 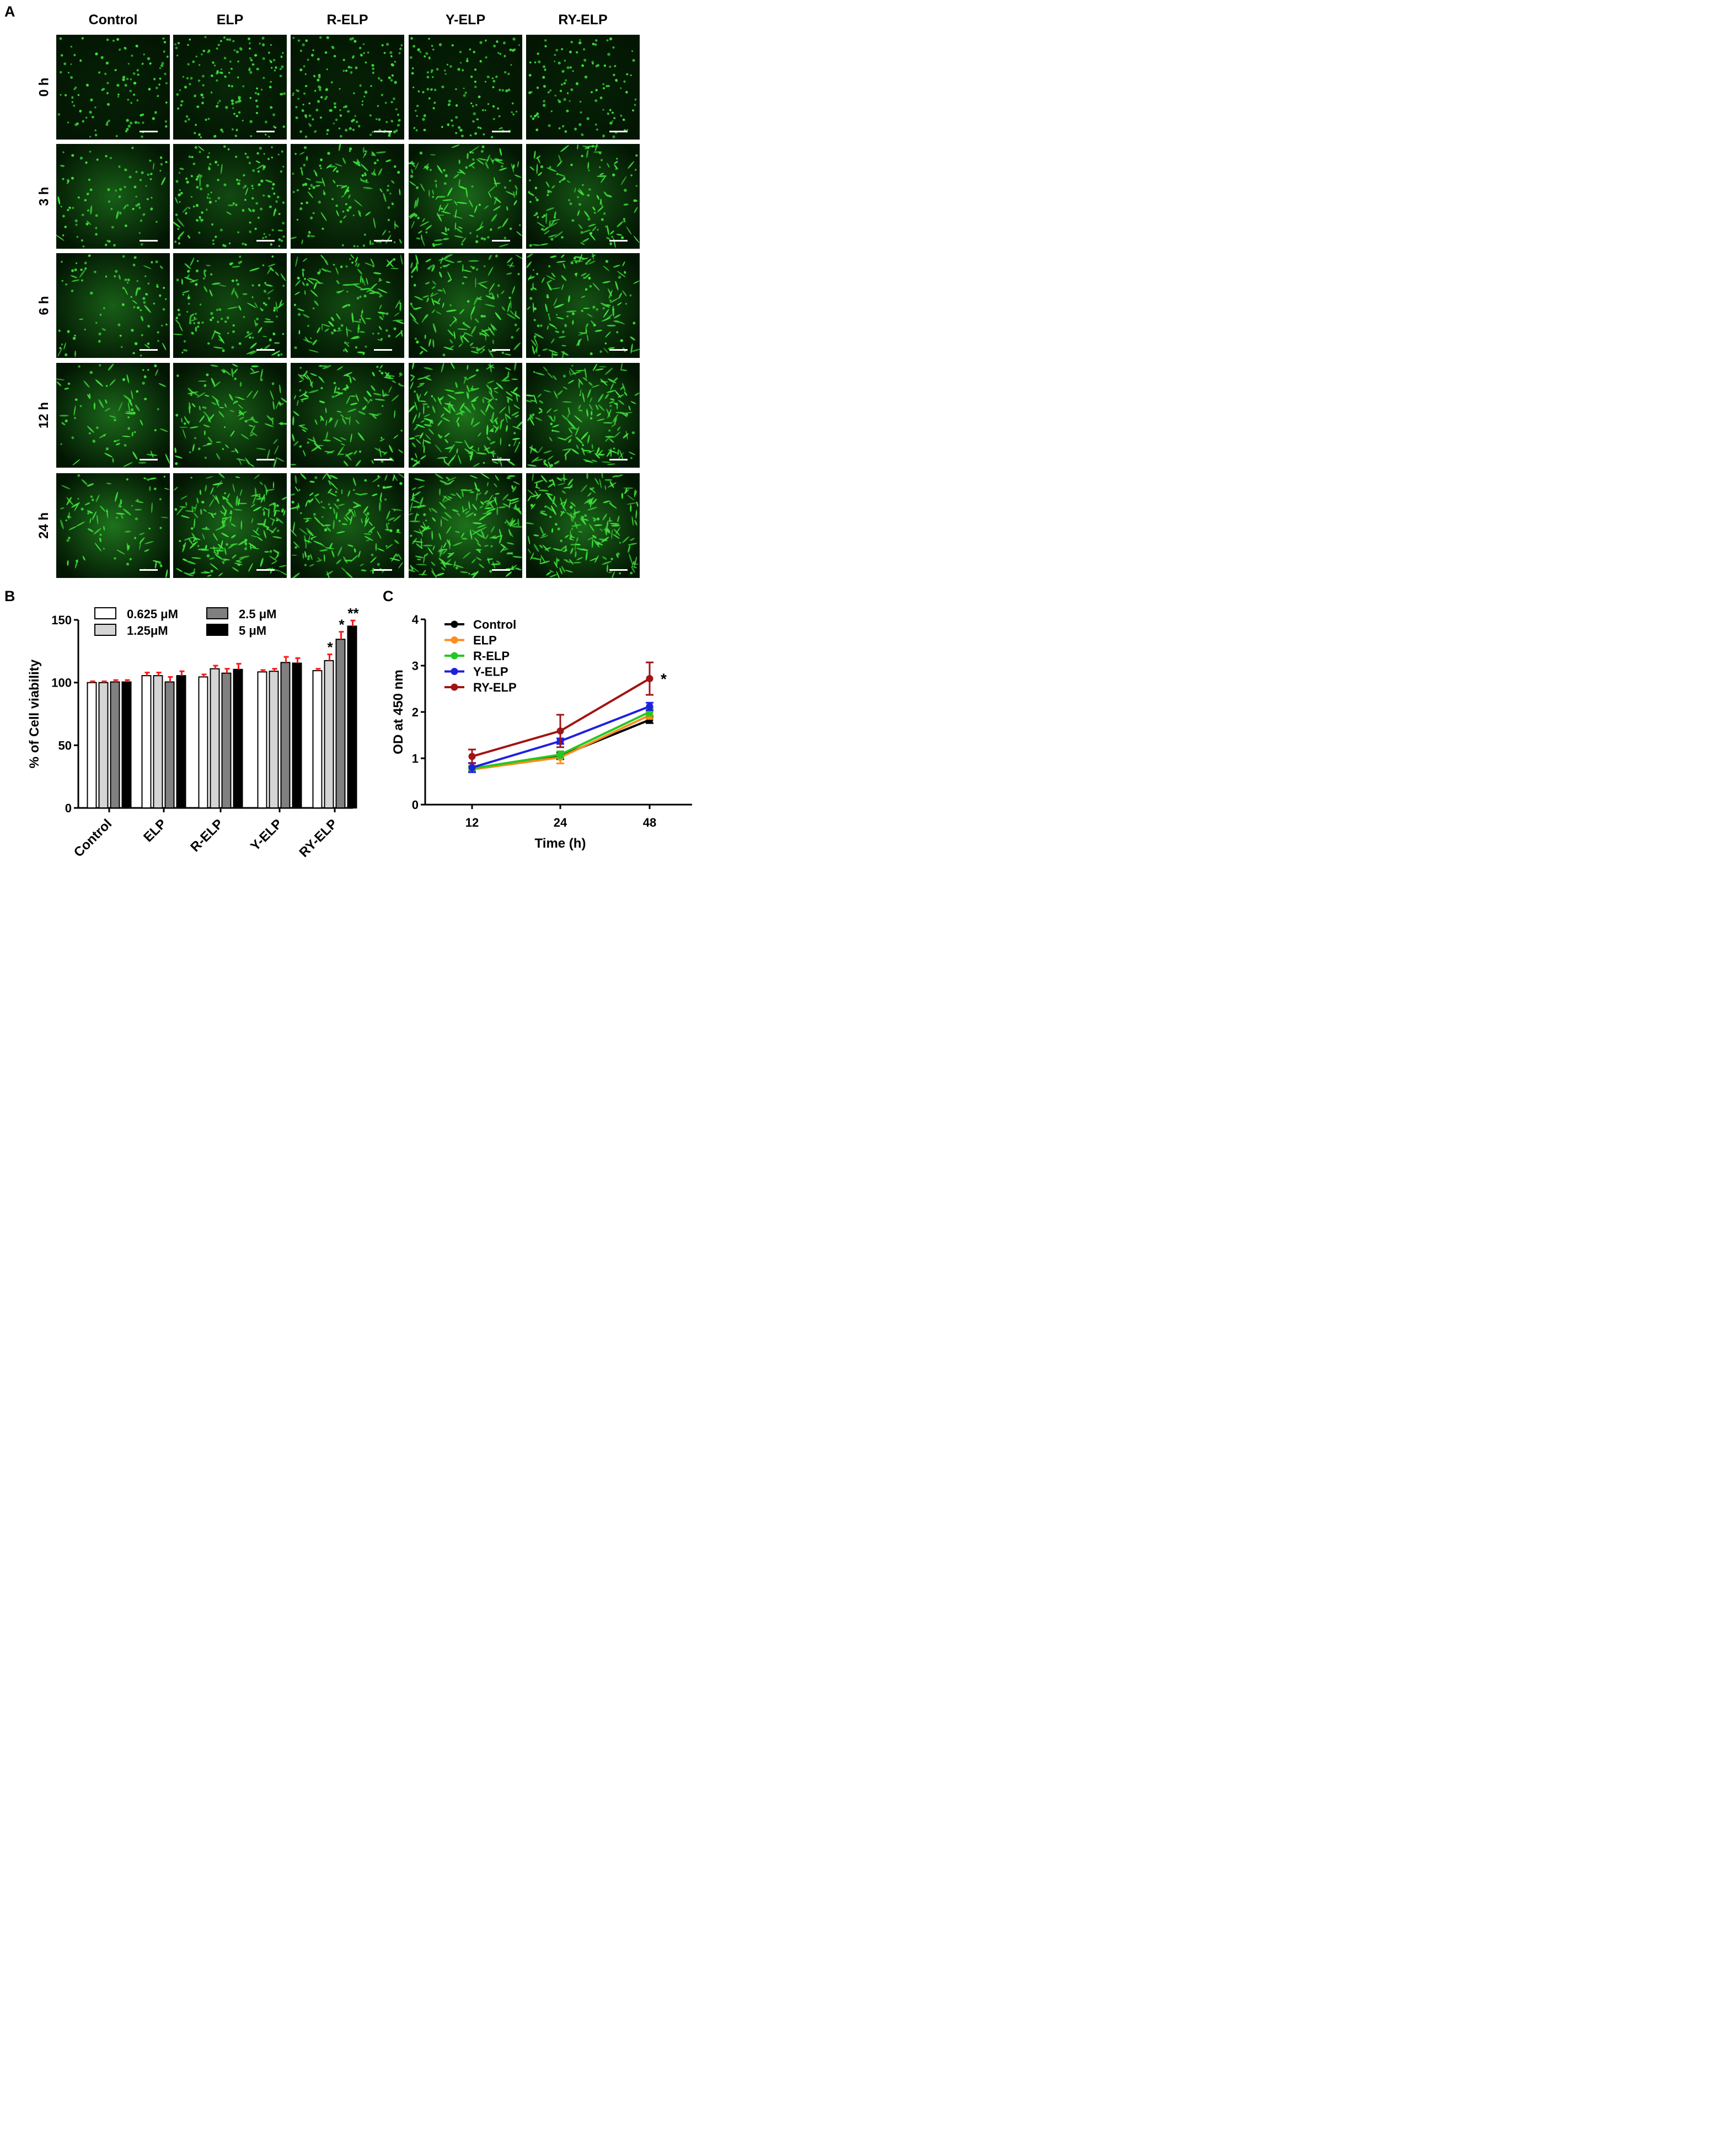 I want to click on legend-label-y-elp: Y-ELP, so click(x=490, y=672).